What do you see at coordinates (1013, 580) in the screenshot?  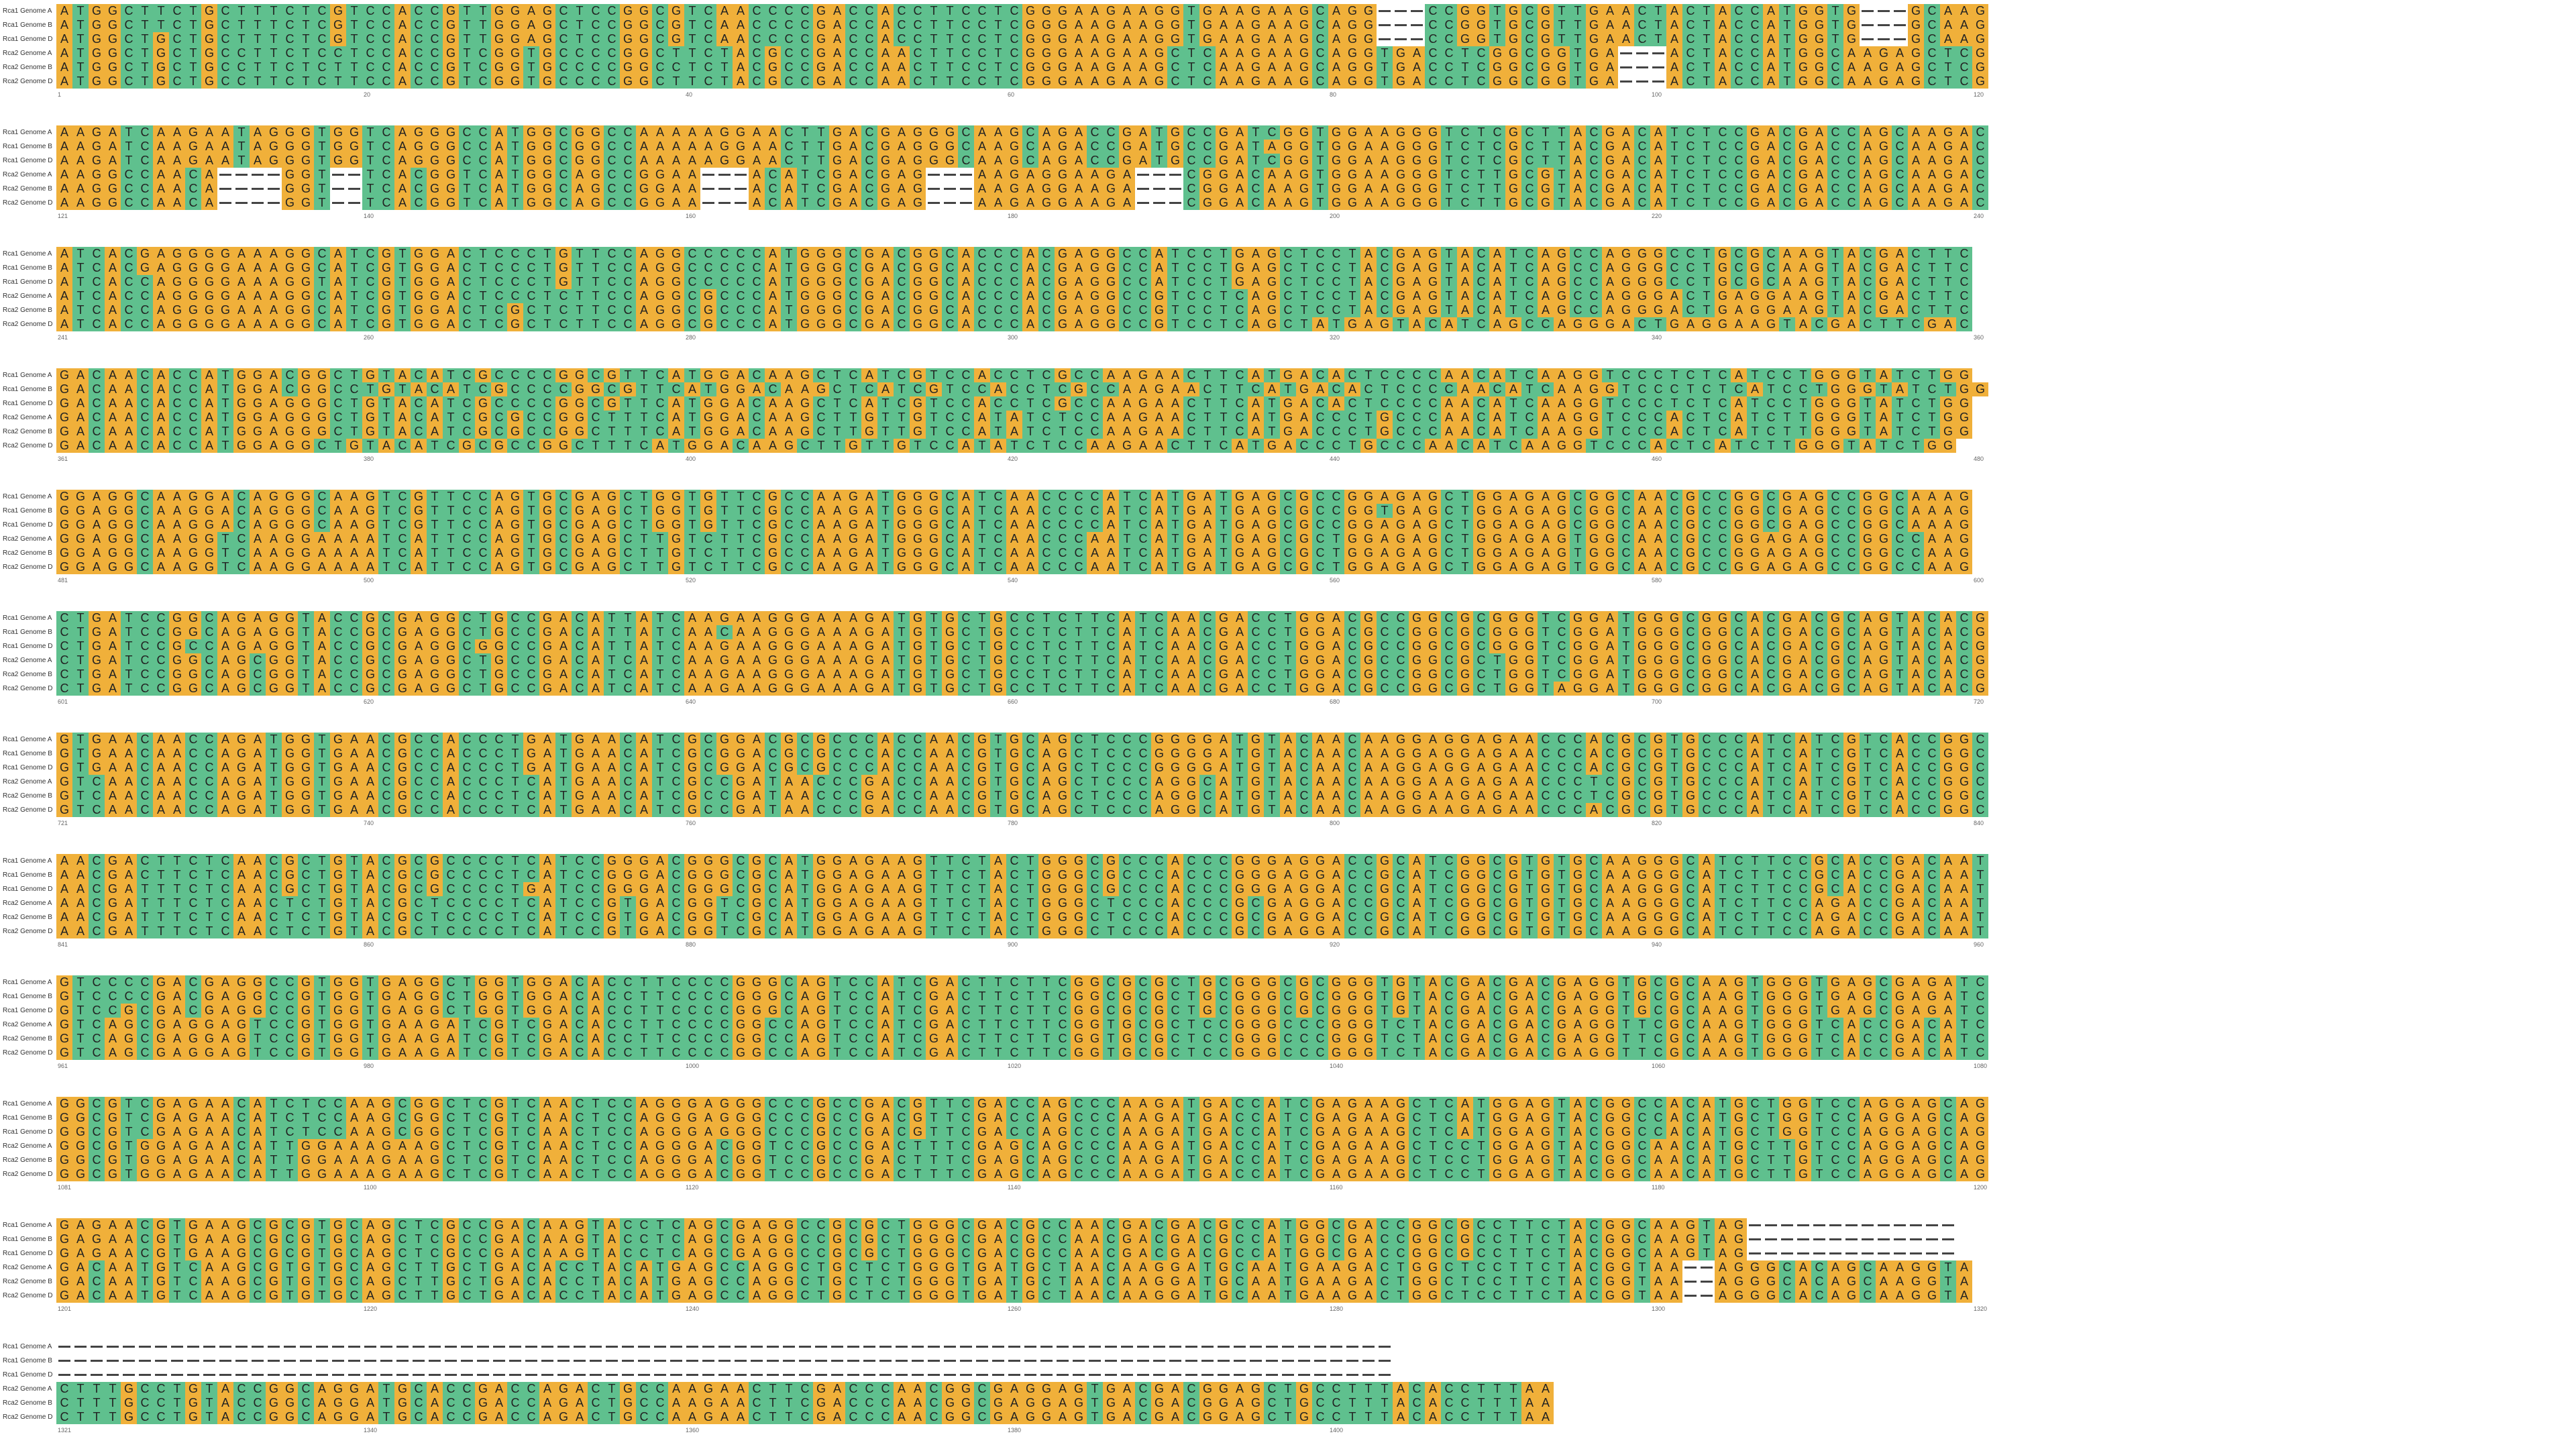 I see `position-tick: 540` at bounding box center [1013, 580].